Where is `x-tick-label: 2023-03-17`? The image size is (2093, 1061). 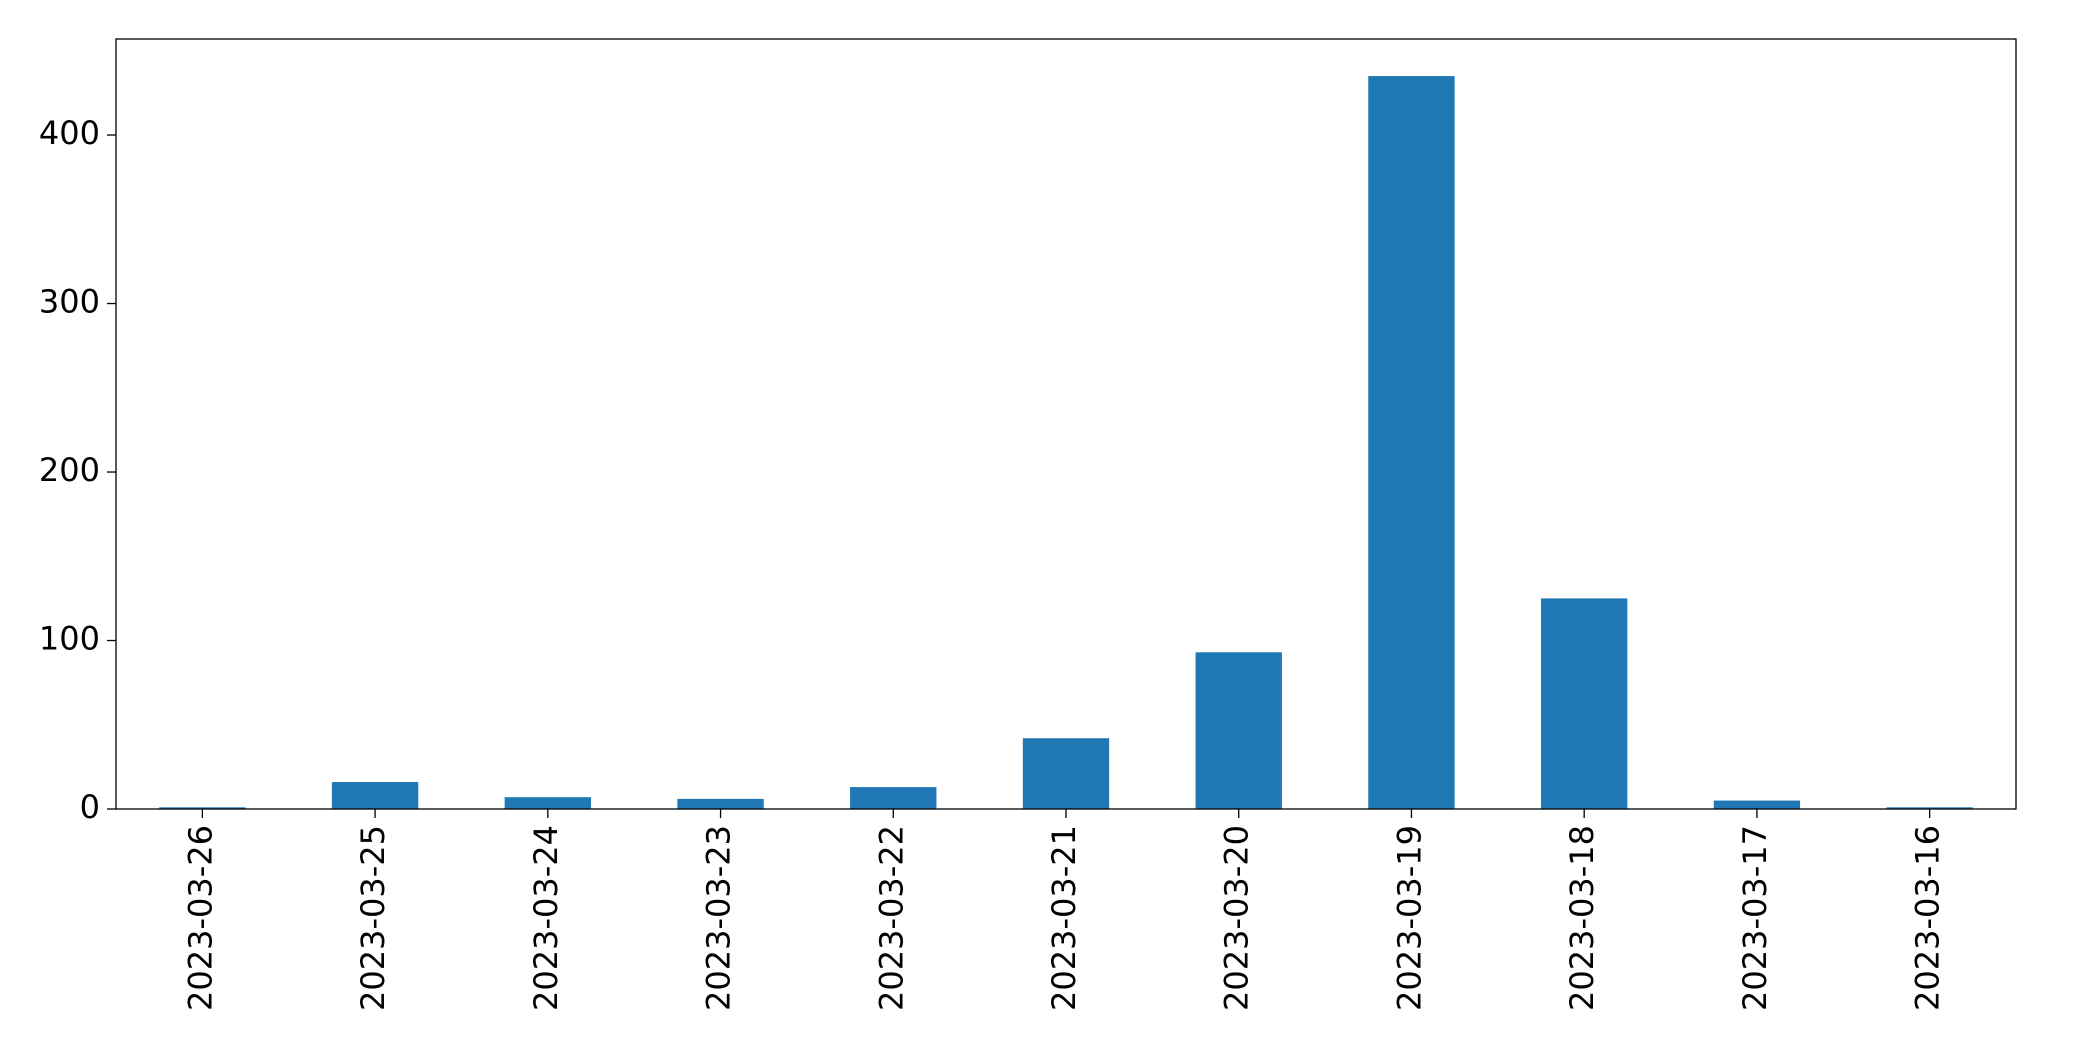
x-tick-label: 2023-03-17 is located at coordinates (1755, 918).